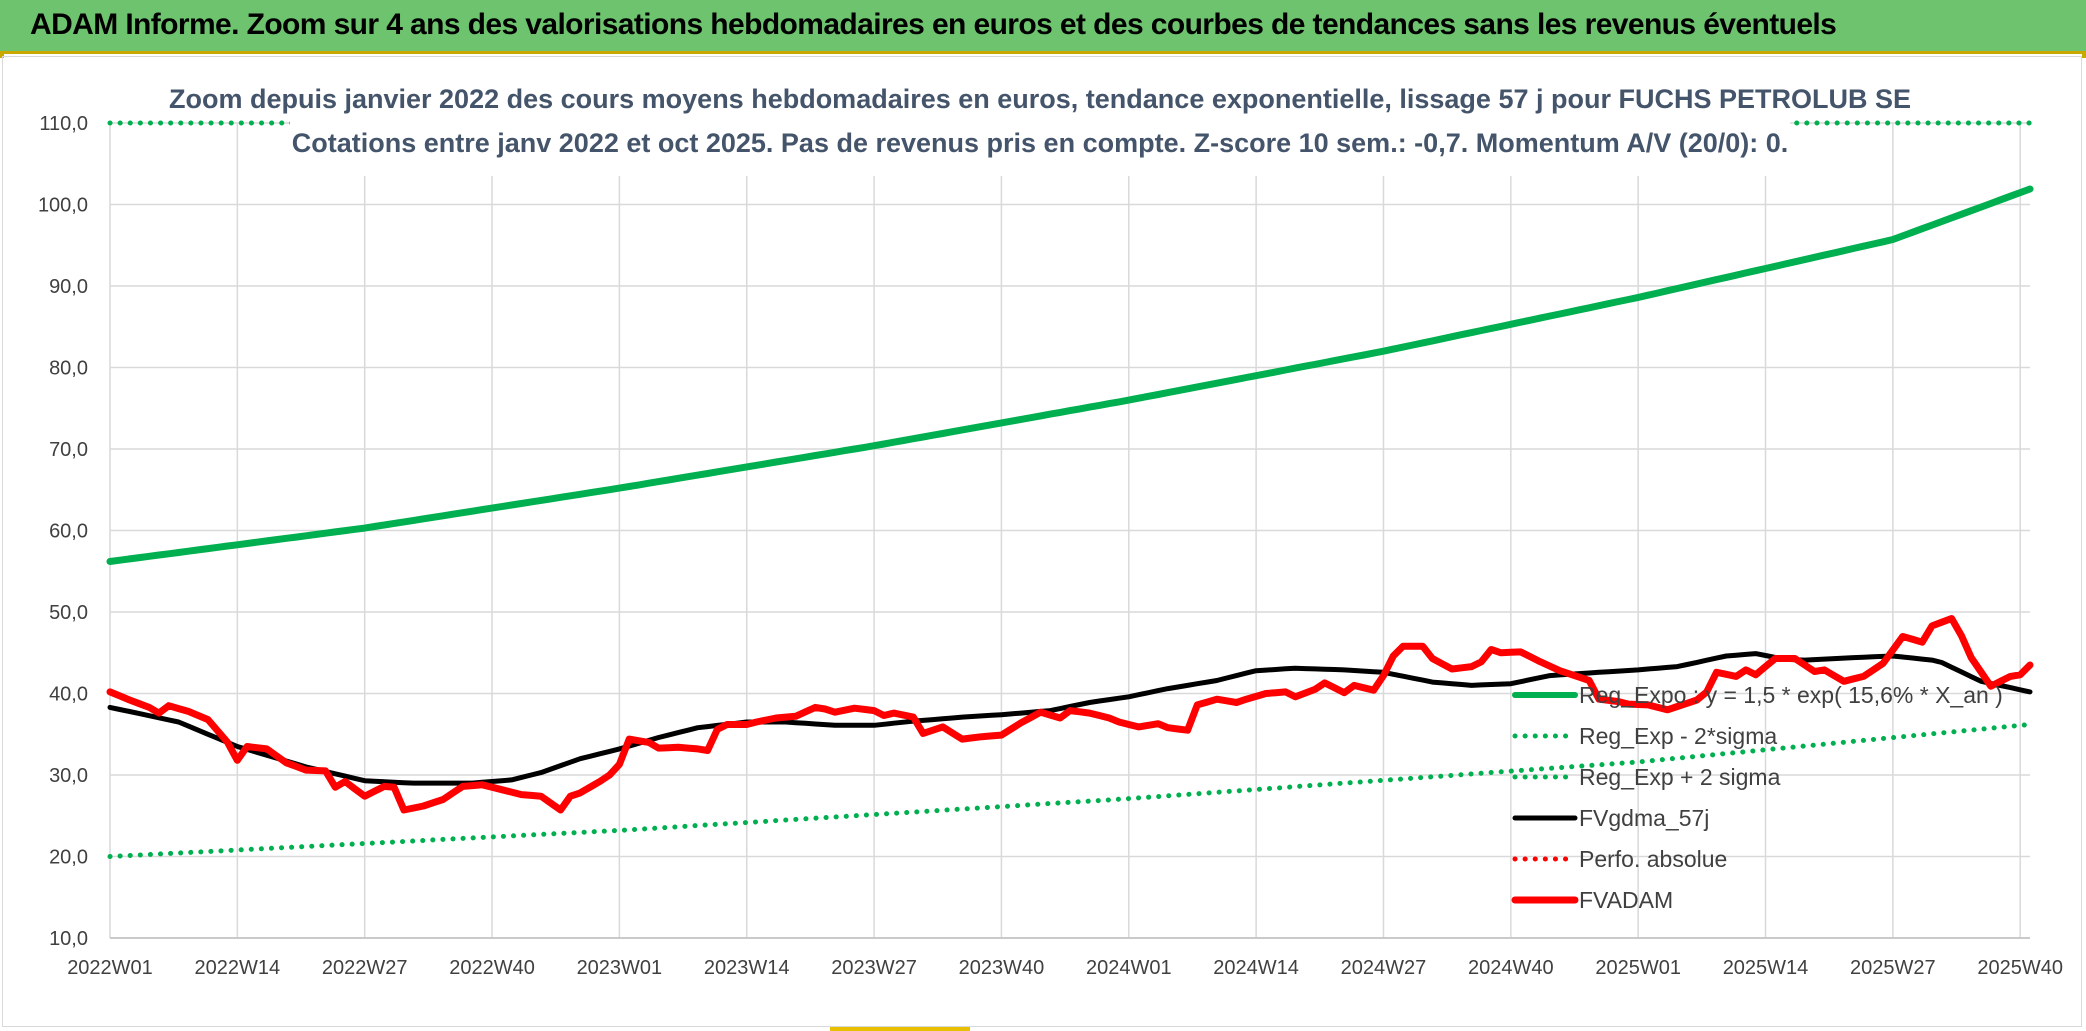 Image resolution: width=2086 pixels, height=1031 pixels. I want to click on legend-label: Reg_Exp - 2*sigma, so click(1678, 736).